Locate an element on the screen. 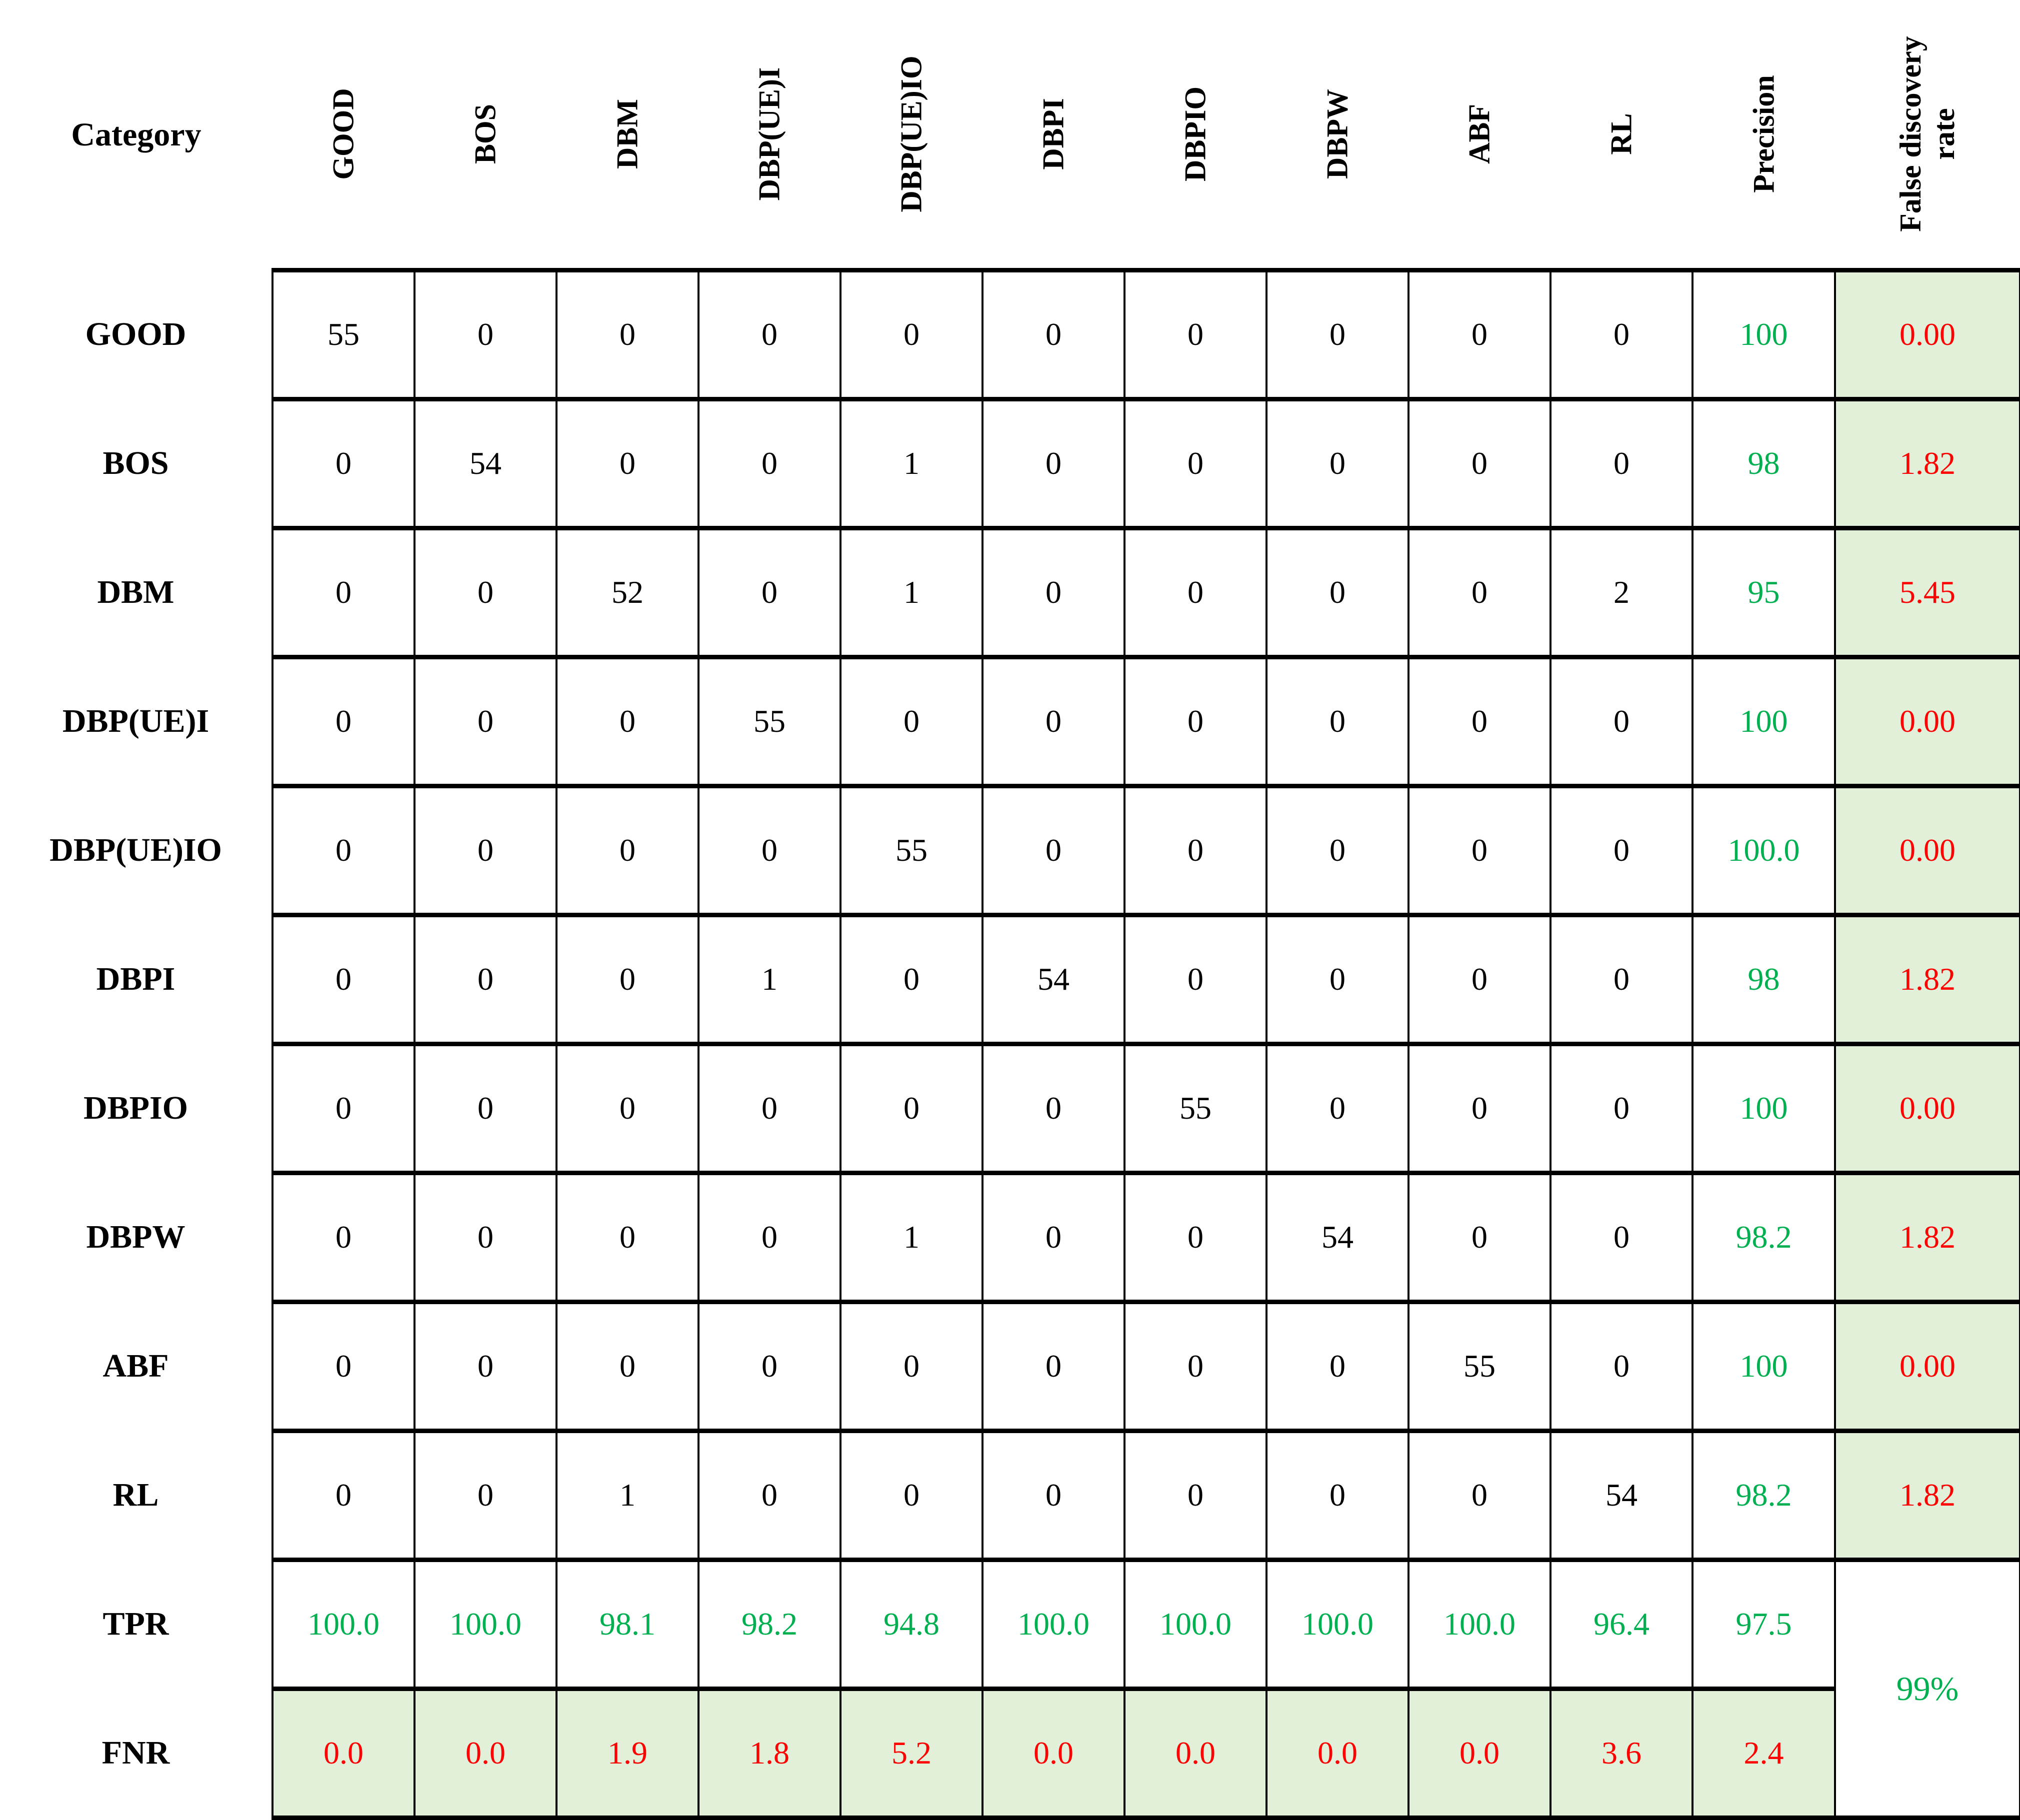 This screenshot has width=2020, height=1820. count-cell-dbp-ue-io-dbp-ue-i: 0 is located at coordinates (770, 850).